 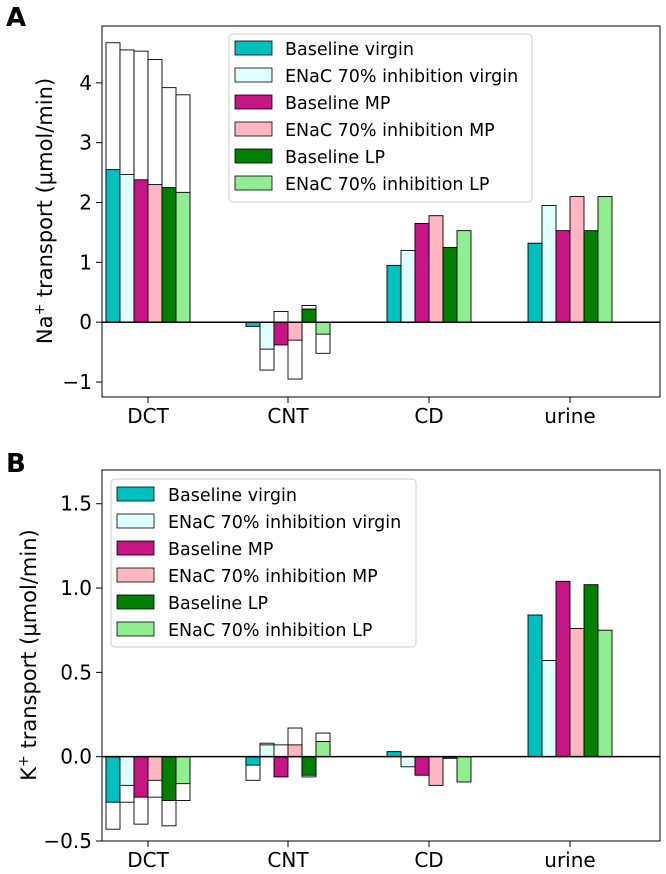 What do you see at coordinates (323, 328) in the screenshot?
I see `panel-a-bar-enac-70-inhibition-lp-cnt` at bounding box center [323, 328].